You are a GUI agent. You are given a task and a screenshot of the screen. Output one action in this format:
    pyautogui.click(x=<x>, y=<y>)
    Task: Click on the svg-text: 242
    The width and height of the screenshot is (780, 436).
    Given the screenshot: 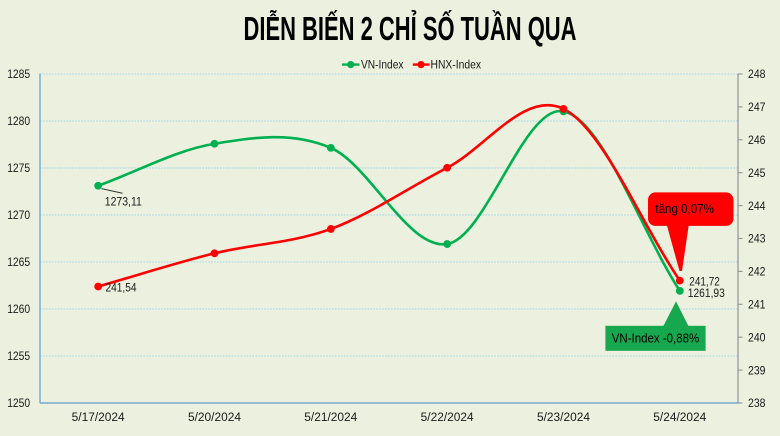 What is the action you would take?
    pyautogui.click(x=757, y=273)
    